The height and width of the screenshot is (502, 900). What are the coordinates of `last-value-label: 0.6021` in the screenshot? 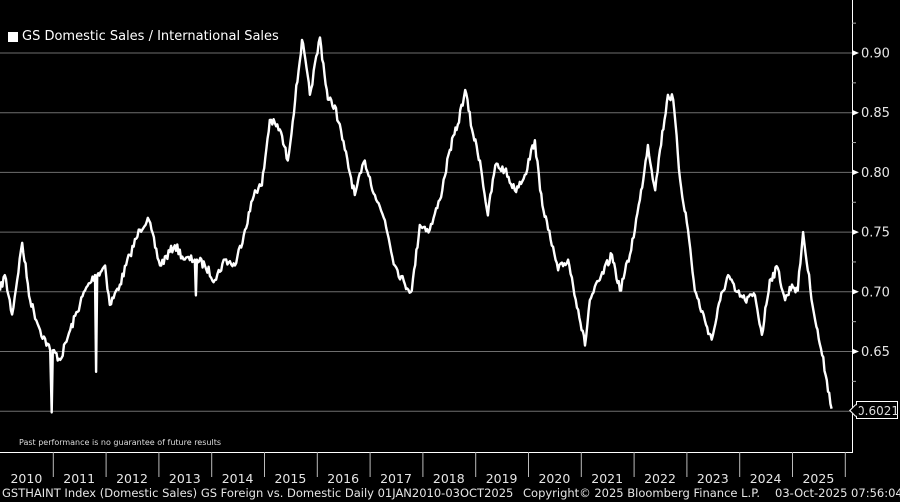 It's located at (877, 410).